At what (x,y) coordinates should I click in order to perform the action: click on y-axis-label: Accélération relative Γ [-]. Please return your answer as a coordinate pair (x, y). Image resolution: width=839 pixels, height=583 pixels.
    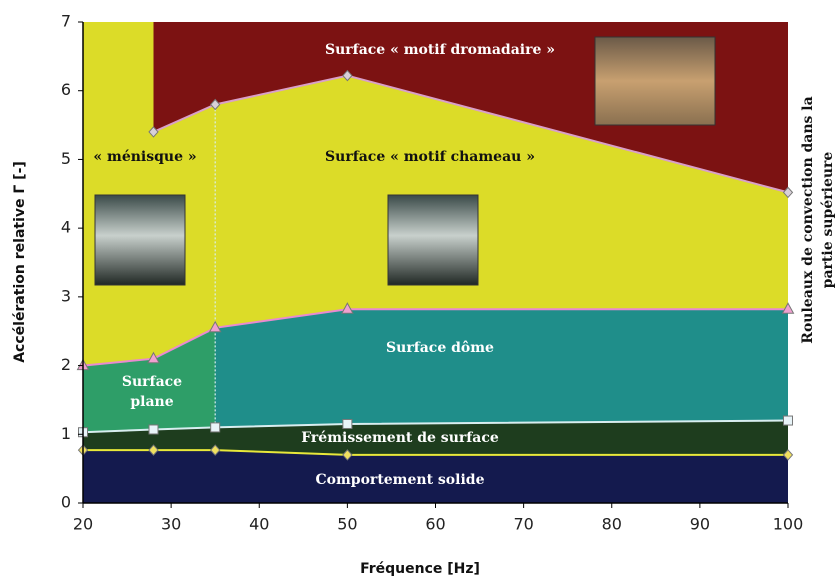
    Looking at the image, I should click on (20, 262).